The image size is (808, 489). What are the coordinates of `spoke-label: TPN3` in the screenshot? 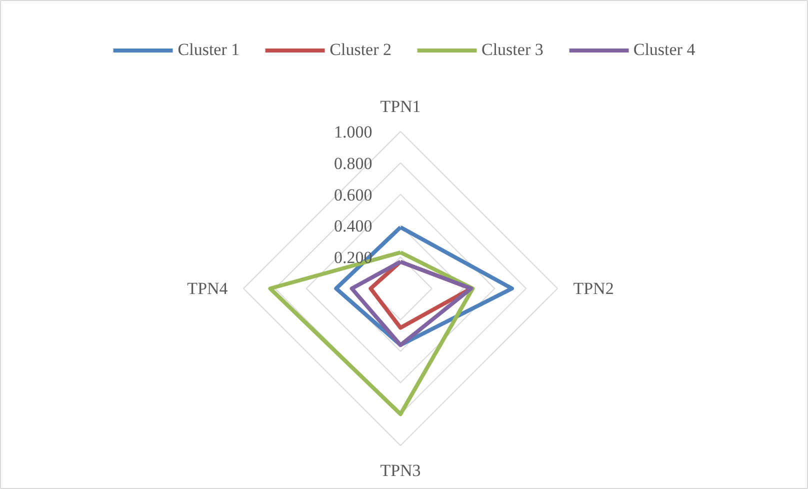 It's located at (400, 470).